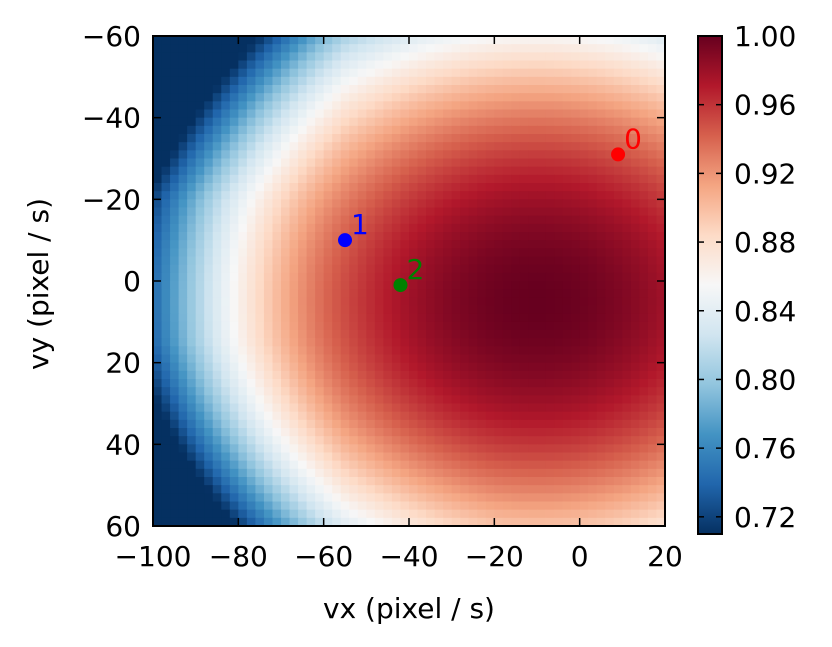  I want to click on y-tick-label: 20, so click(123, 363).